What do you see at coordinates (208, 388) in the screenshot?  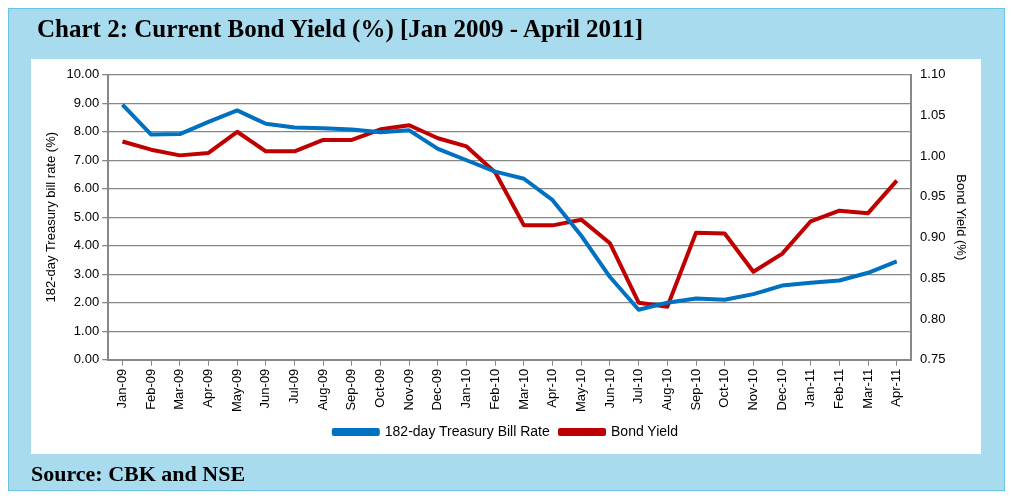 I see `x-tick-label: Apr-09` at bounding box center [208, 388].